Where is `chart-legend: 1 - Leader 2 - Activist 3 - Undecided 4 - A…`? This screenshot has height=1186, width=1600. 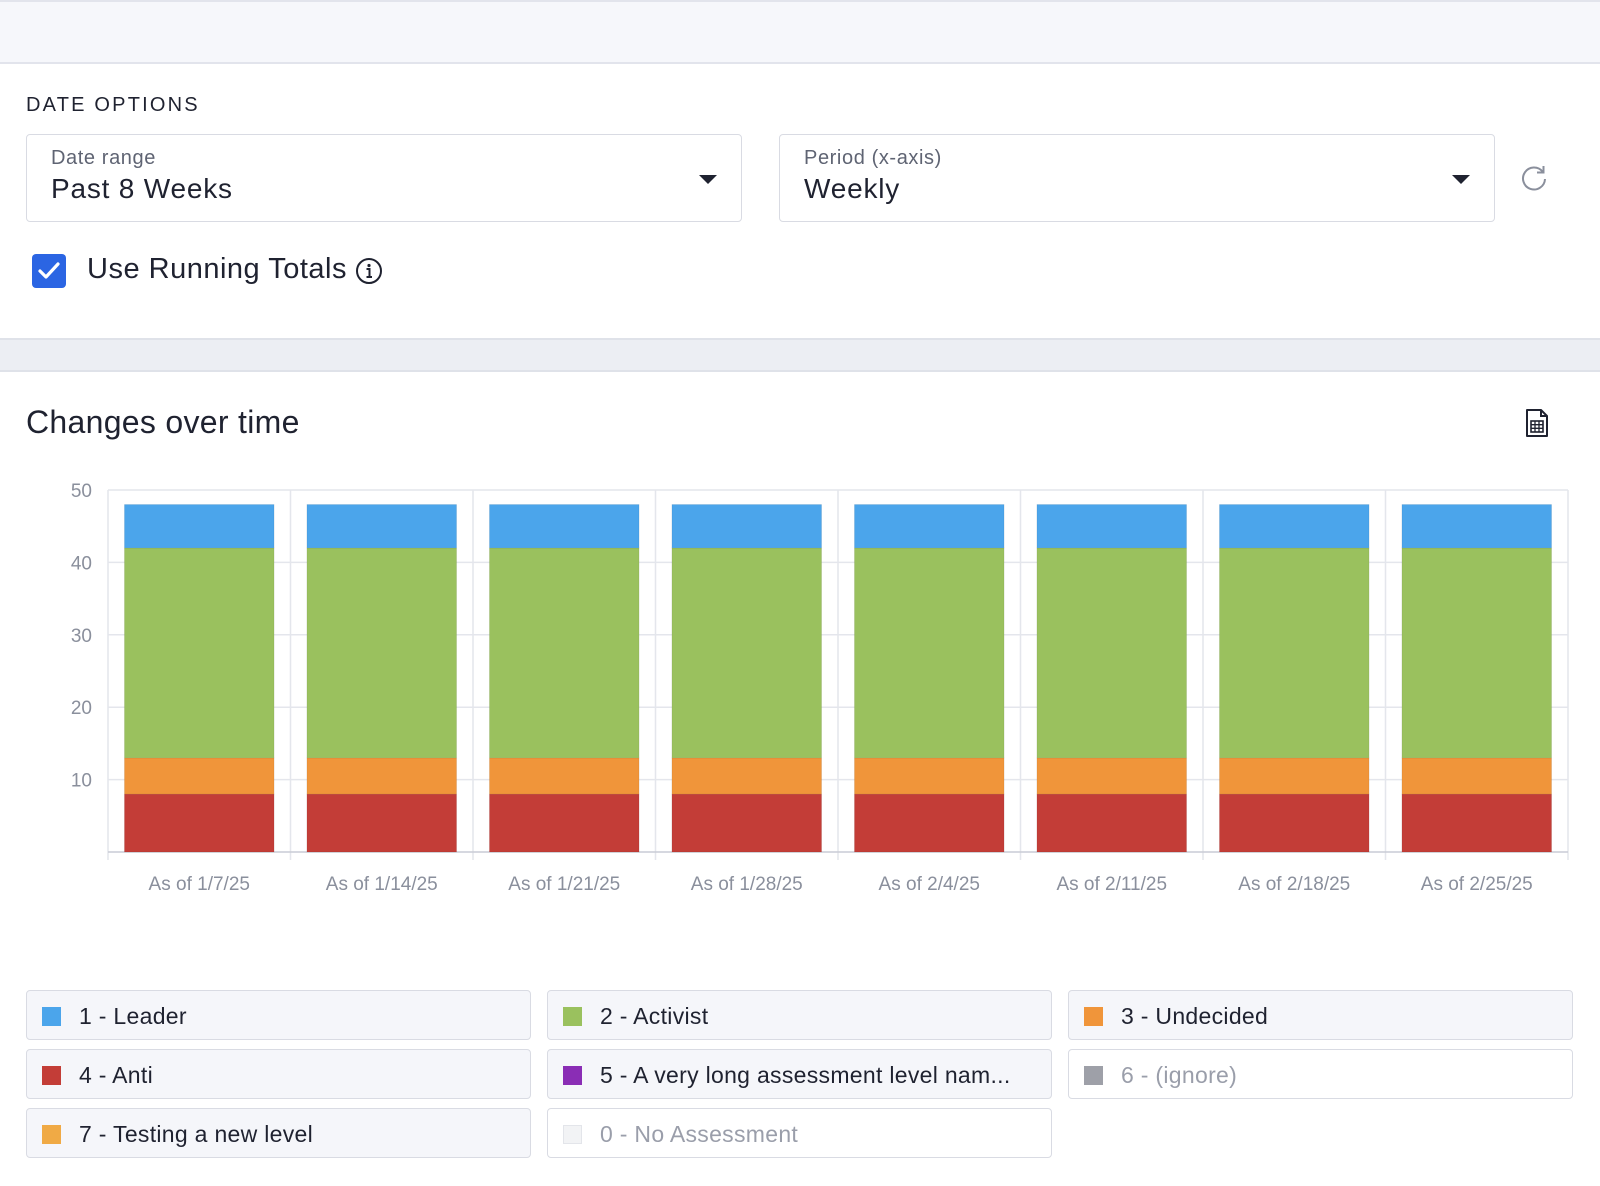
chart-legend: 1 - Leader 2 - Activist 3 - Undecided 4 - A… is located at coordinates (799, 1074).